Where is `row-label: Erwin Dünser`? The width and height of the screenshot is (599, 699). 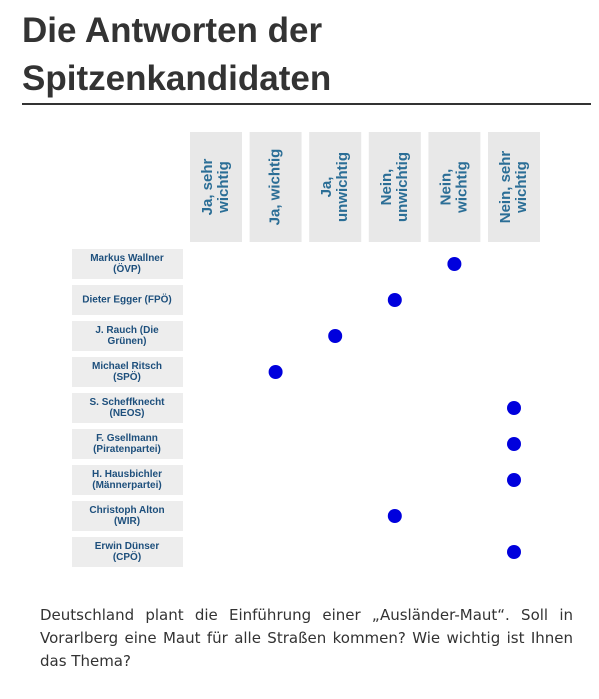 row-label: Erwin Dünser is located at coordinates (127, 546).